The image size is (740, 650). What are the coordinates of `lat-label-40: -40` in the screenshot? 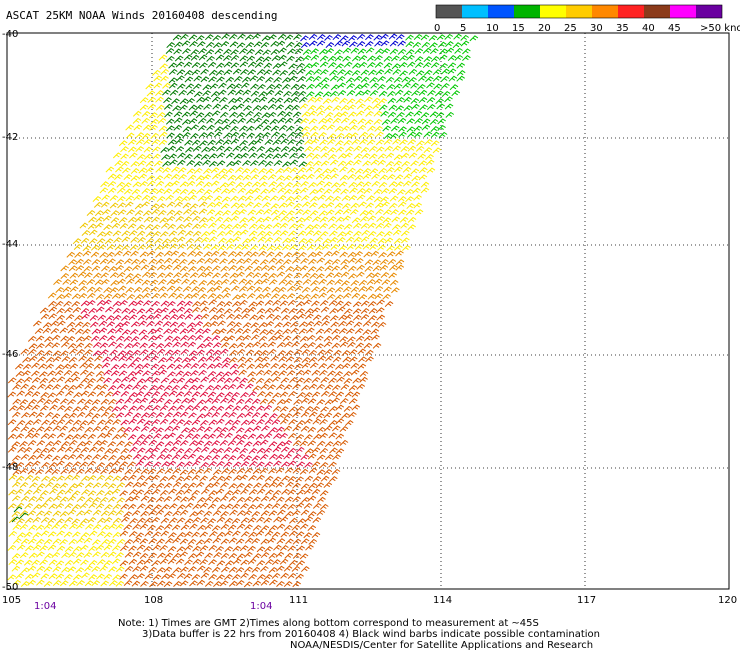 It's located at (10, 34).